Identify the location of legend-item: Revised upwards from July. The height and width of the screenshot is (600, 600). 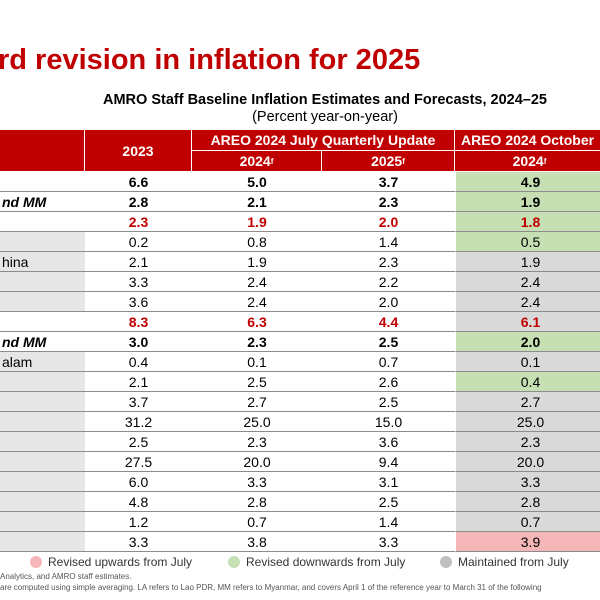
(111, 562).